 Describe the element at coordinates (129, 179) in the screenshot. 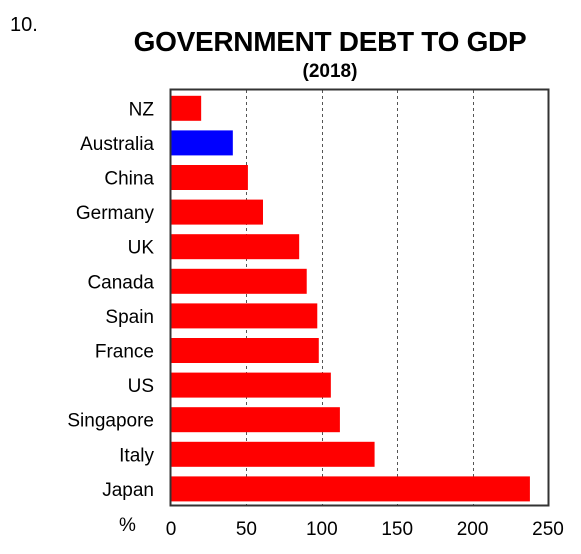

I see `category-label: China` at that location.